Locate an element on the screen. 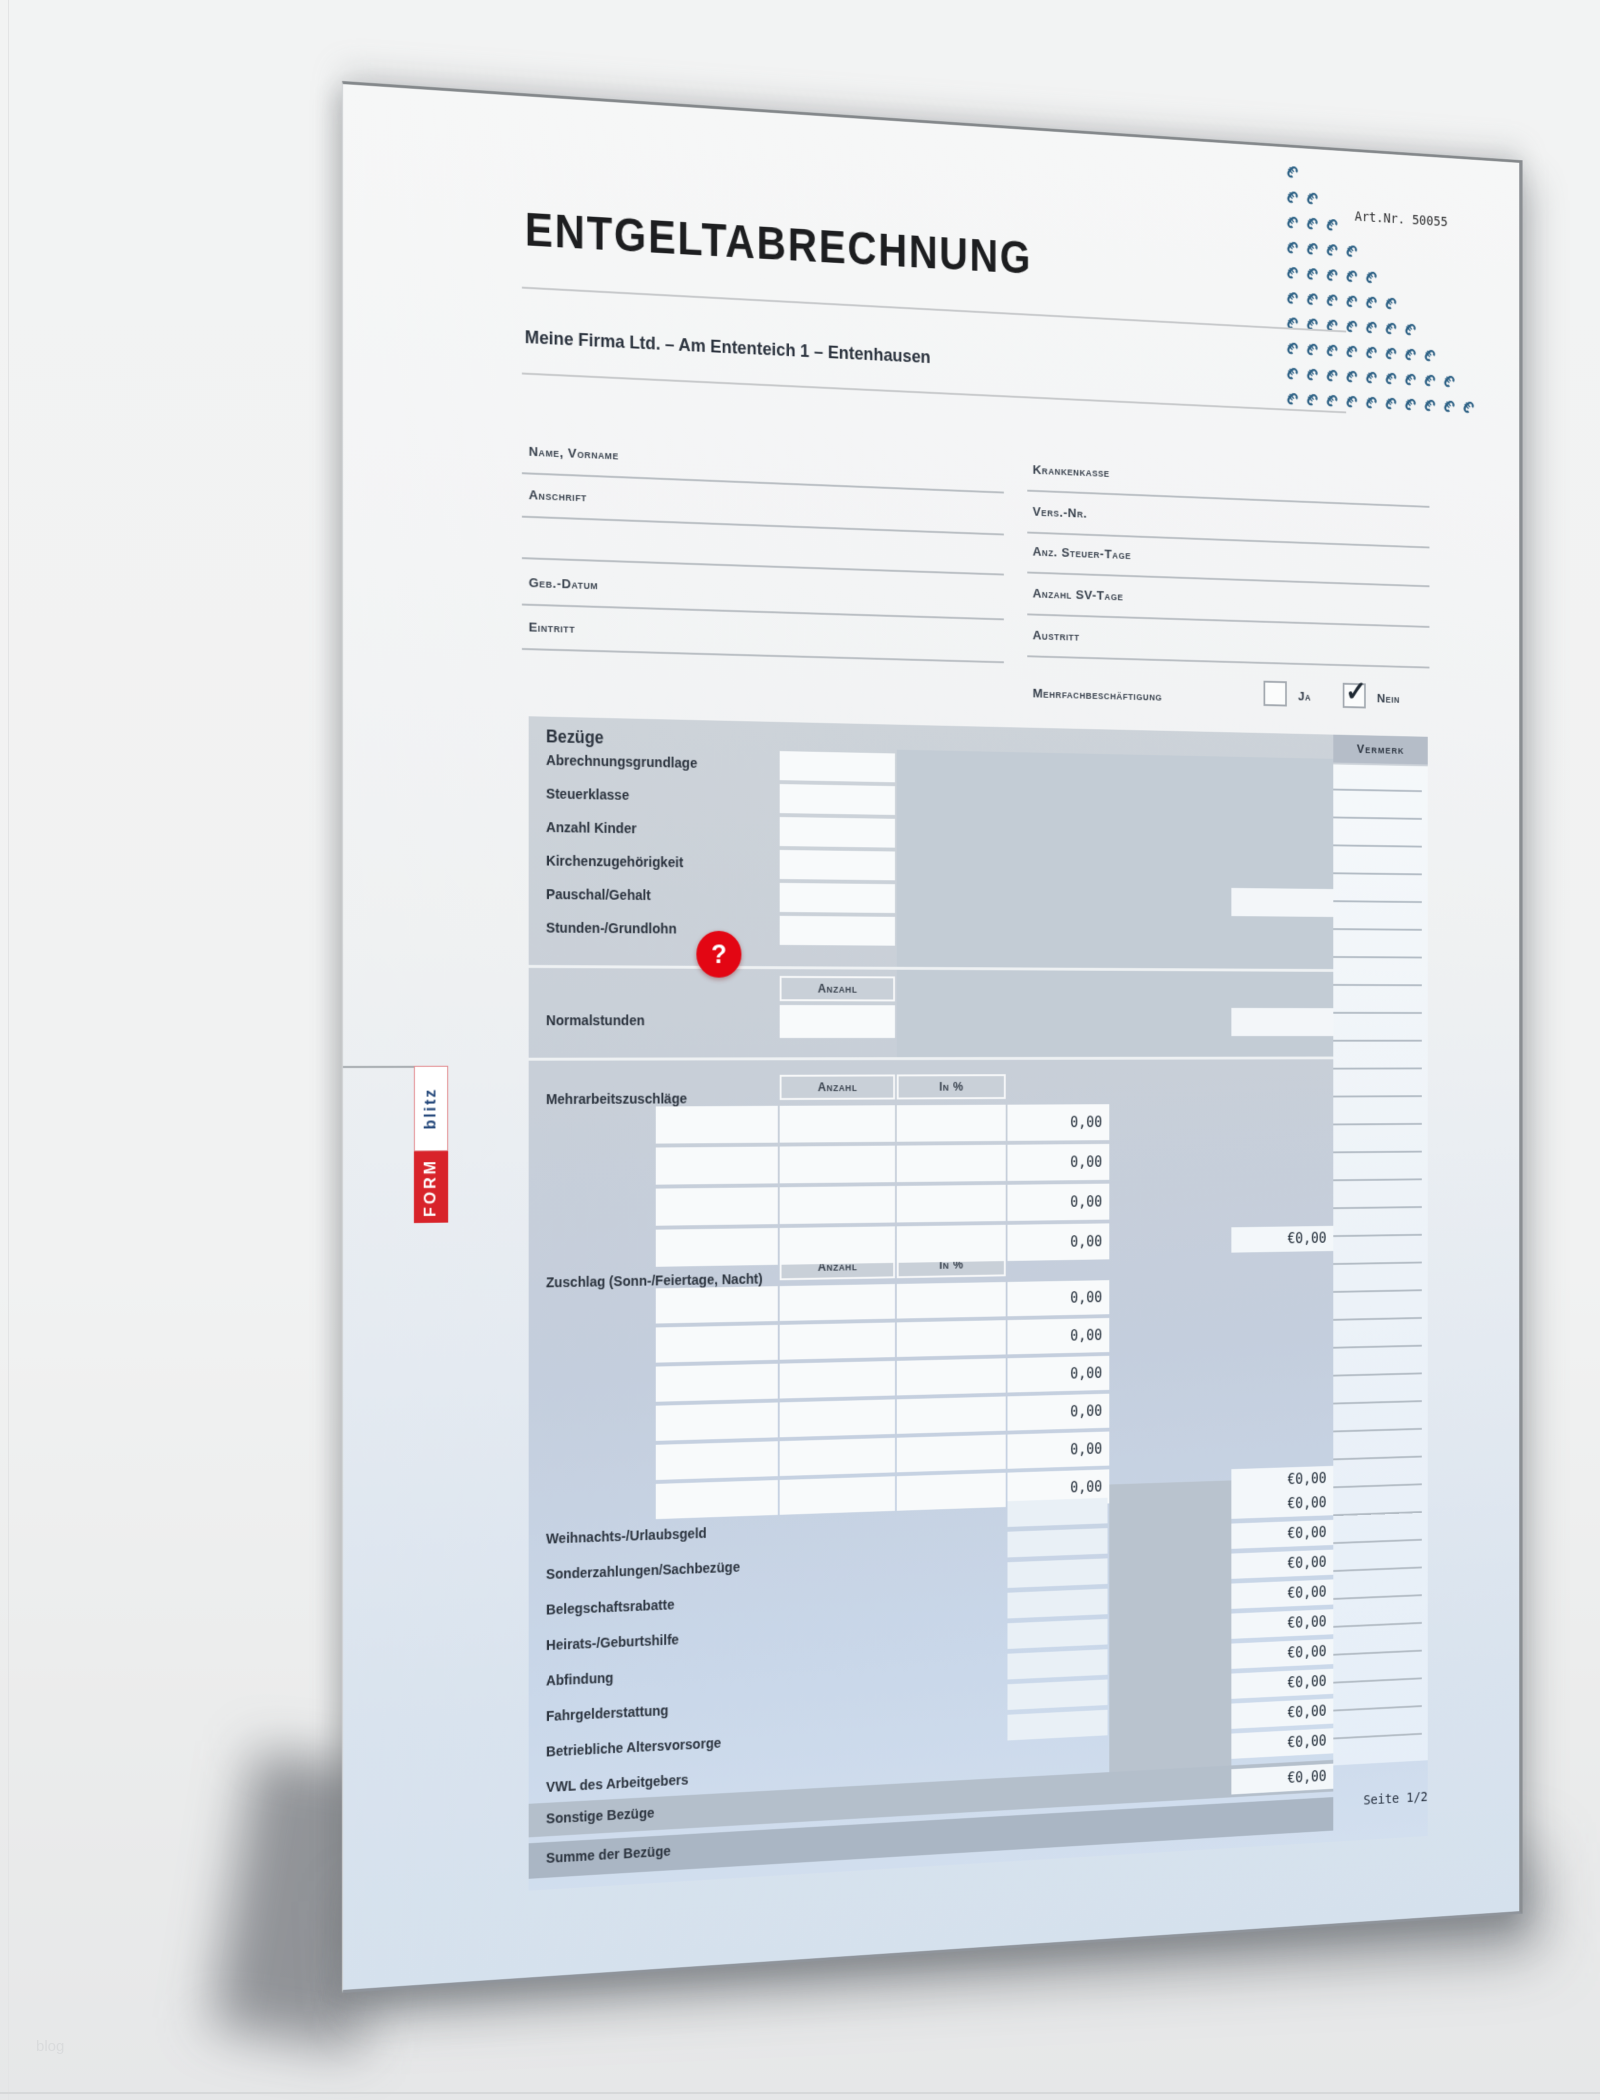 The height and width of the screenshot is (2100, 1600). checkbox-ja is located at coordinates (1275, 693).